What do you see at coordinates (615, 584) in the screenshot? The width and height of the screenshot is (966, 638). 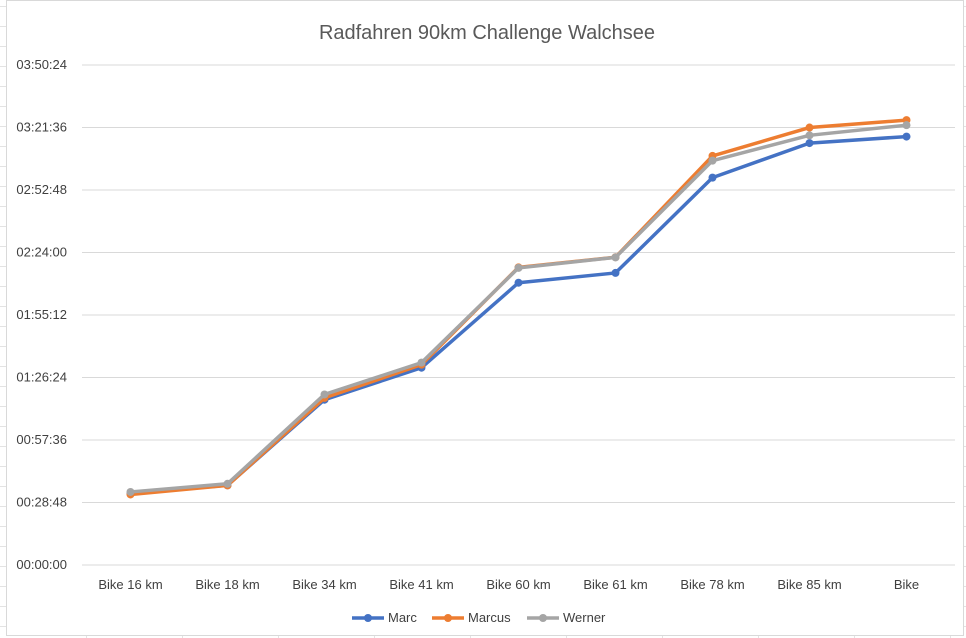 I see `x-tick-label: Bike 61 km` at bounding box center [615, 584].